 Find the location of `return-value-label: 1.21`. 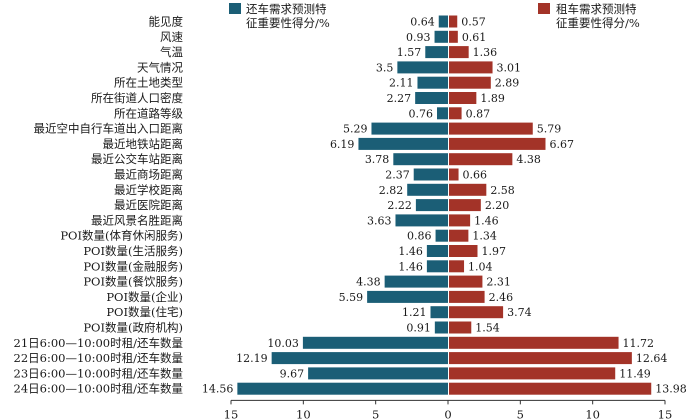

return-value-label: 1.21 is located at coordinates (414, 312).